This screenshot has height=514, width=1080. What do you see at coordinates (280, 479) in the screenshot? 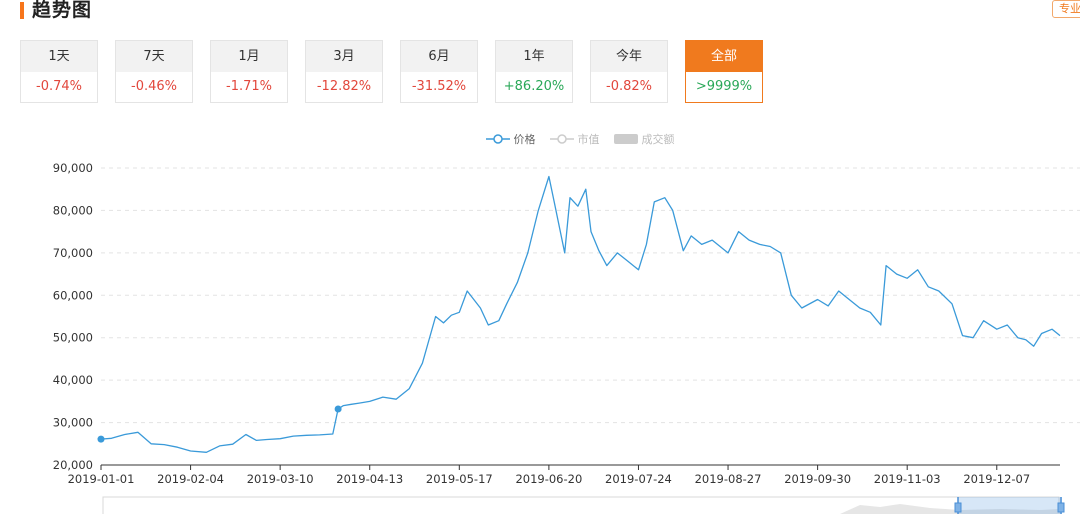
I see `x-tick-label: 2019-03-10` at bounding box center [280, 479].